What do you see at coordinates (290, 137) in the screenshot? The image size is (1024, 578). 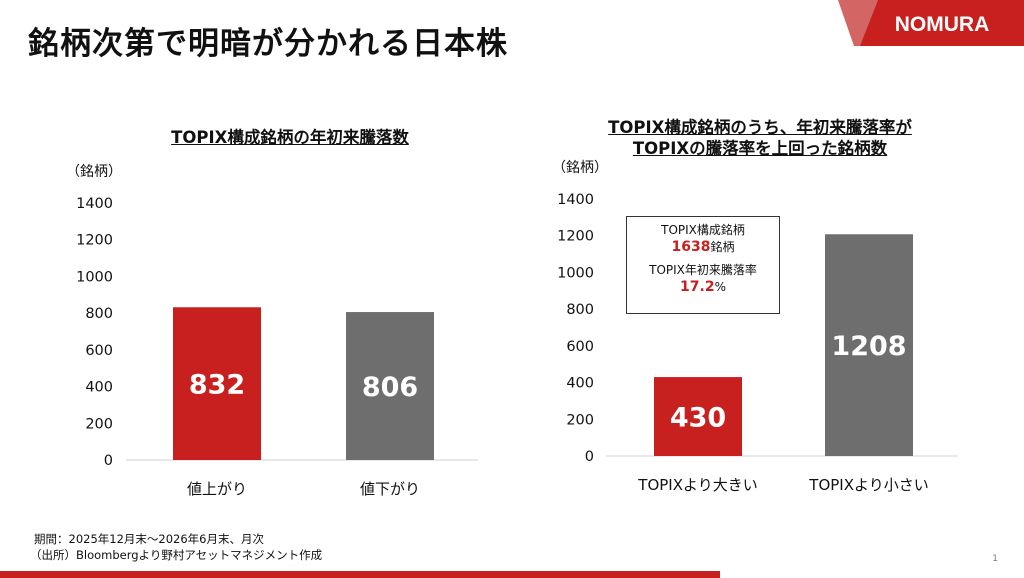 I see `chart-1-title: TOPIX構成銘柄の年初来騰落数` at bounding box center [290, 137].